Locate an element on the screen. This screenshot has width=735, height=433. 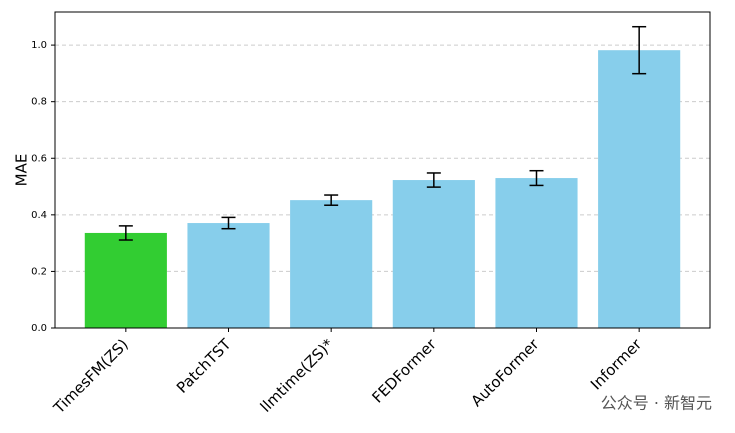
y-tick-label: 0.2 is located at coordinates (39, 271).